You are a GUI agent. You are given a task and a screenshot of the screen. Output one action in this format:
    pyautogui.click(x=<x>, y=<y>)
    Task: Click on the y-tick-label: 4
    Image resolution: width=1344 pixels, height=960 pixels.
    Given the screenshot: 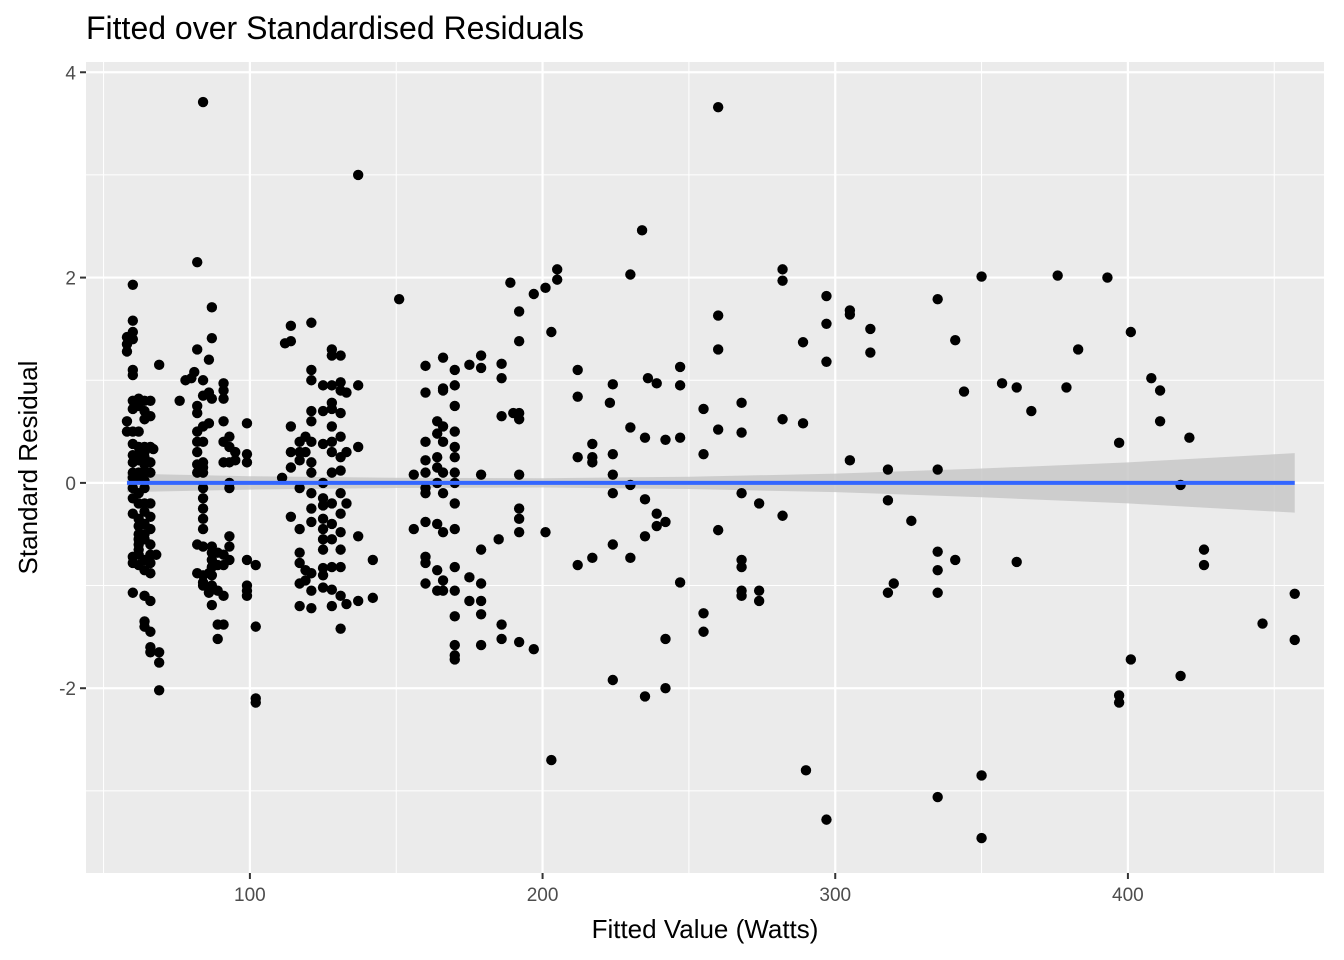 What is the action you would take?
    pyautogui.click(x=70, y=73)
    